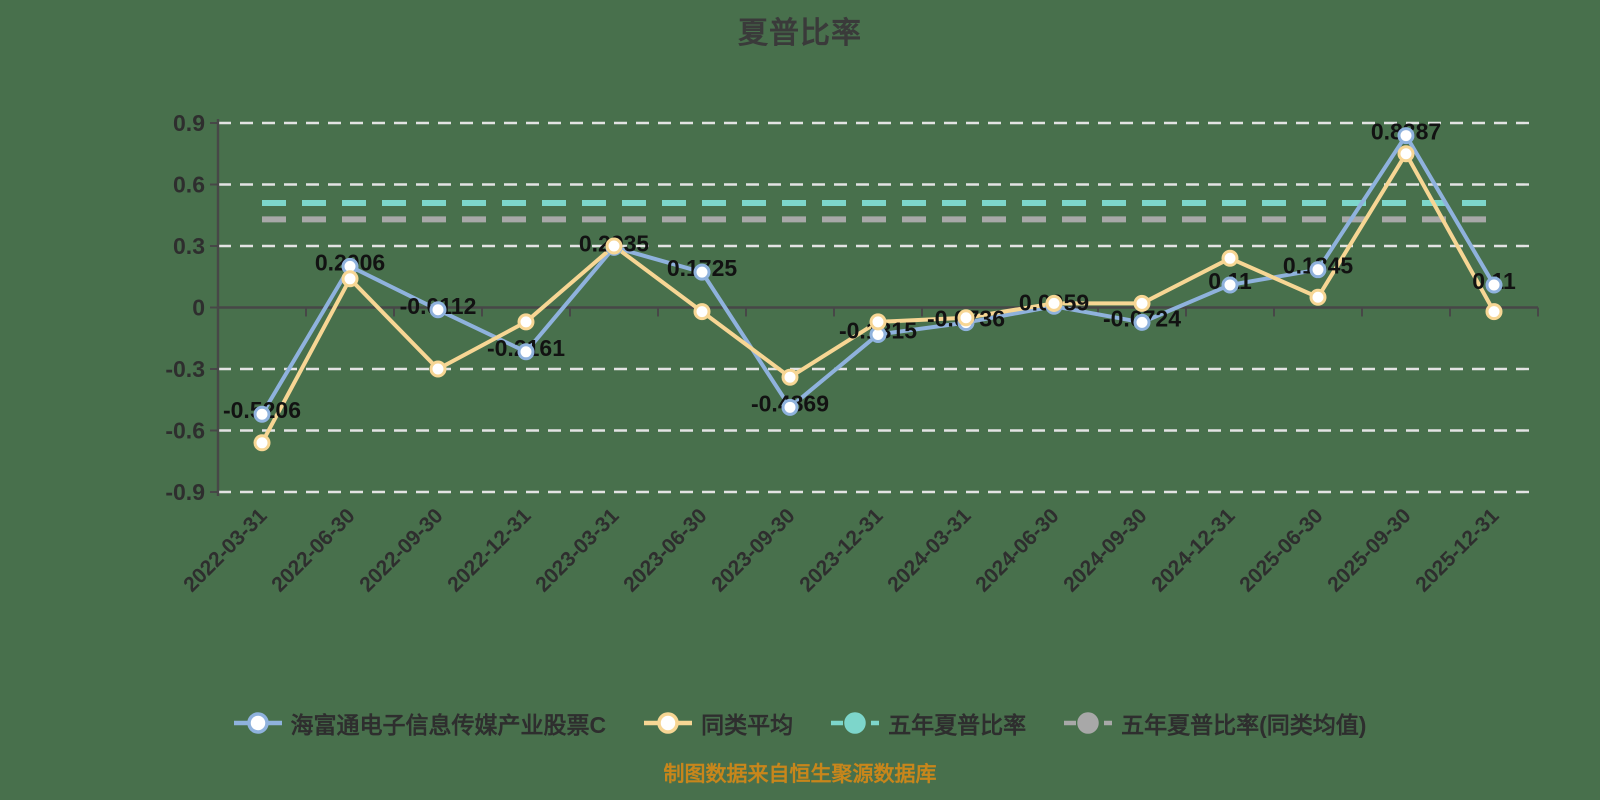  What do you see at coordinates (1105, 550) in the screenshot?
I see `x-axis-label: 2024-09-30` at bounding box center [1105, 550].